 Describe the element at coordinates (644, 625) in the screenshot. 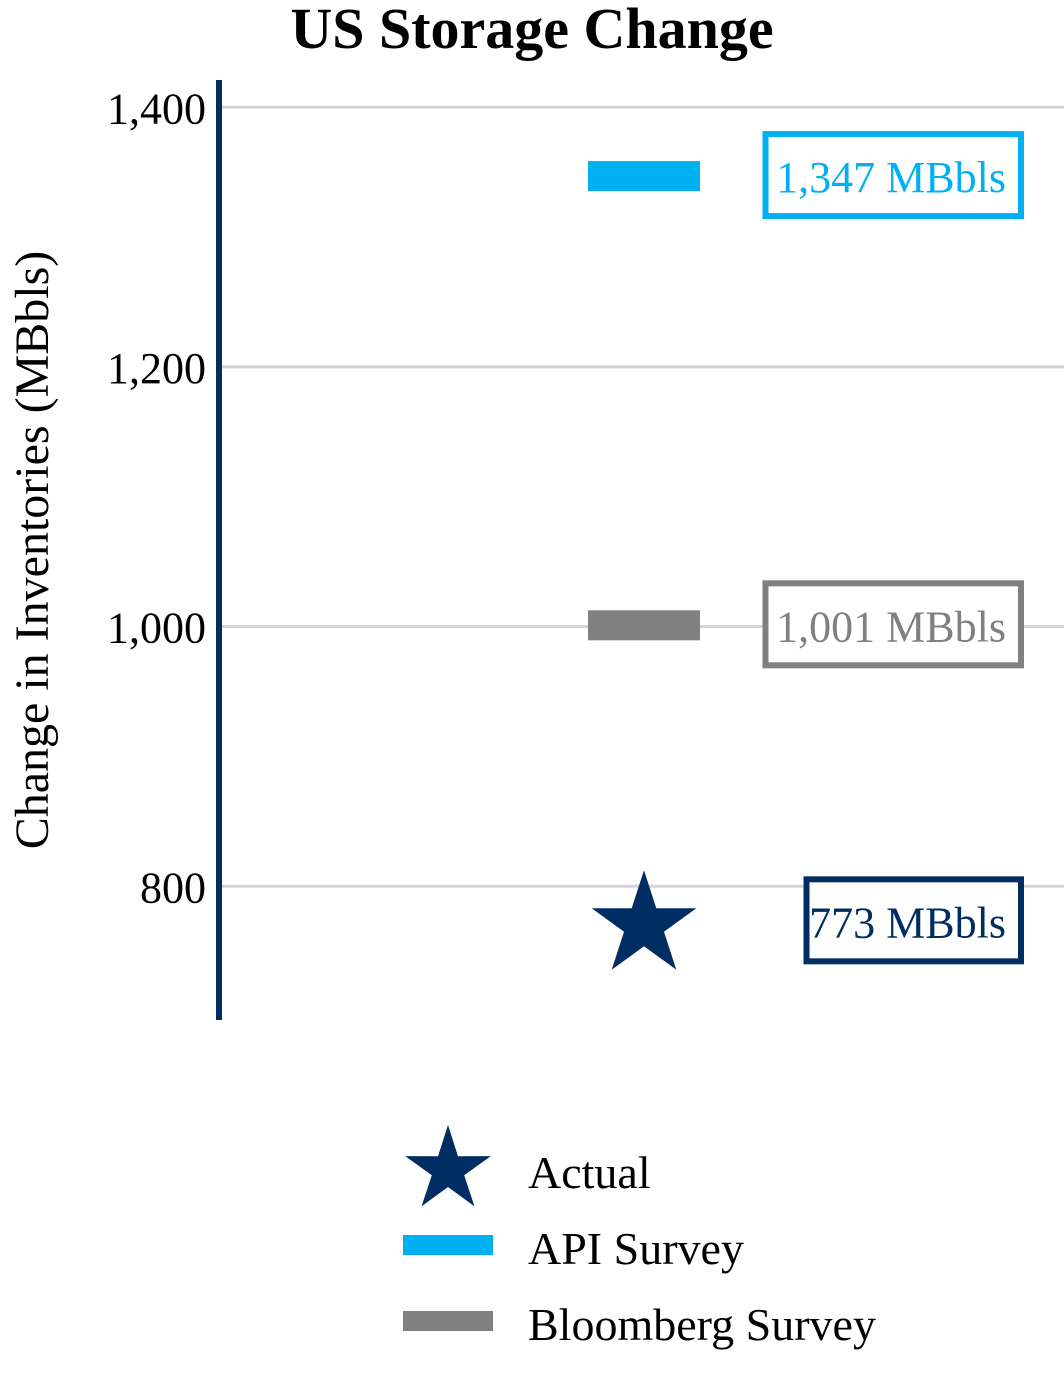

I see `bloomberg-survey-bar-marker` at that location.